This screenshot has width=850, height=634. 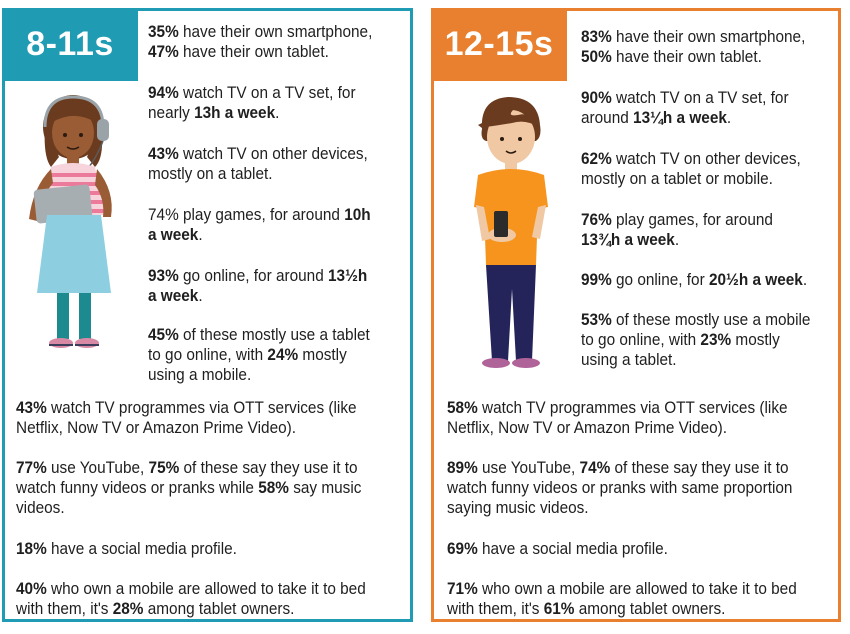 What do you see at coordinates (163, 215) in the screenshot?
I see `stat-text: 74%` at bounding box center [163, 215].